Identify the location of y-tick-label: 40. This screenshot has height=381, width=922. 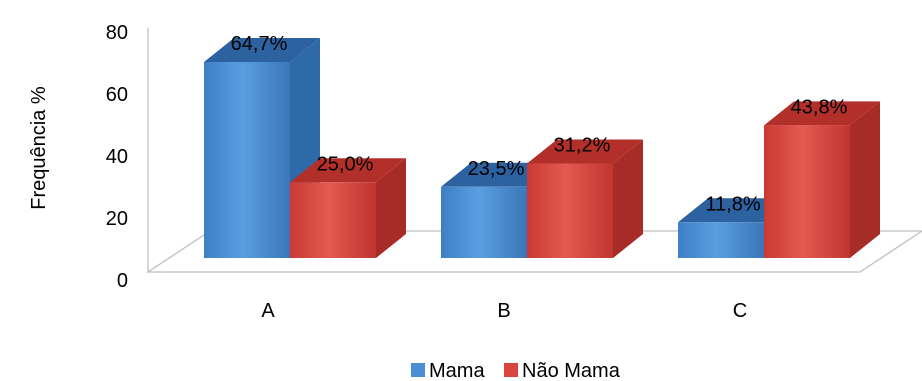
(117, 157).